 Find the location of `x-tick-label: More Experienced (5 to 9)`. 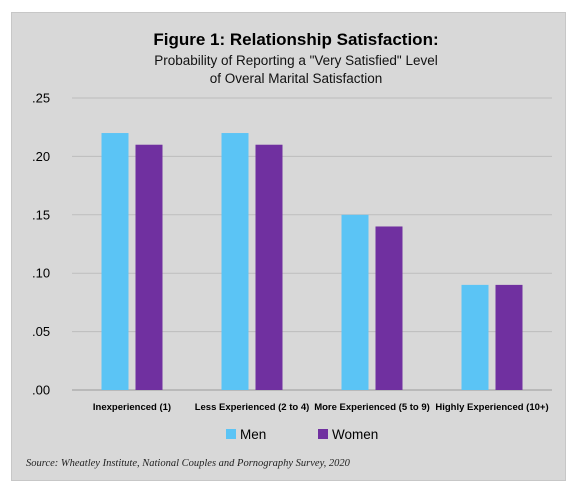

x-tick-label: More Experienced (5 to 9) is located at coordinates (372, 407).